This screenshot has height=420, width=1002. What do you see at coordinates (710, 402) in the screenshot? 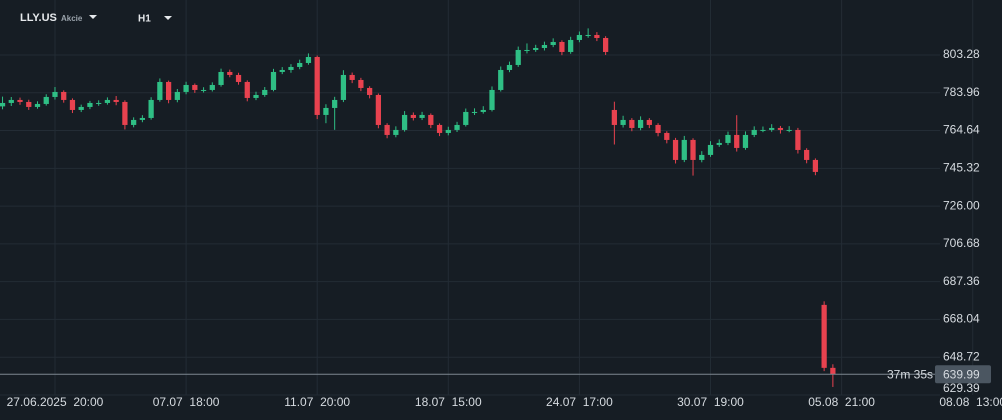
I see `x-tick-label: 30.07 19:00` at bounding box center [710, 402].